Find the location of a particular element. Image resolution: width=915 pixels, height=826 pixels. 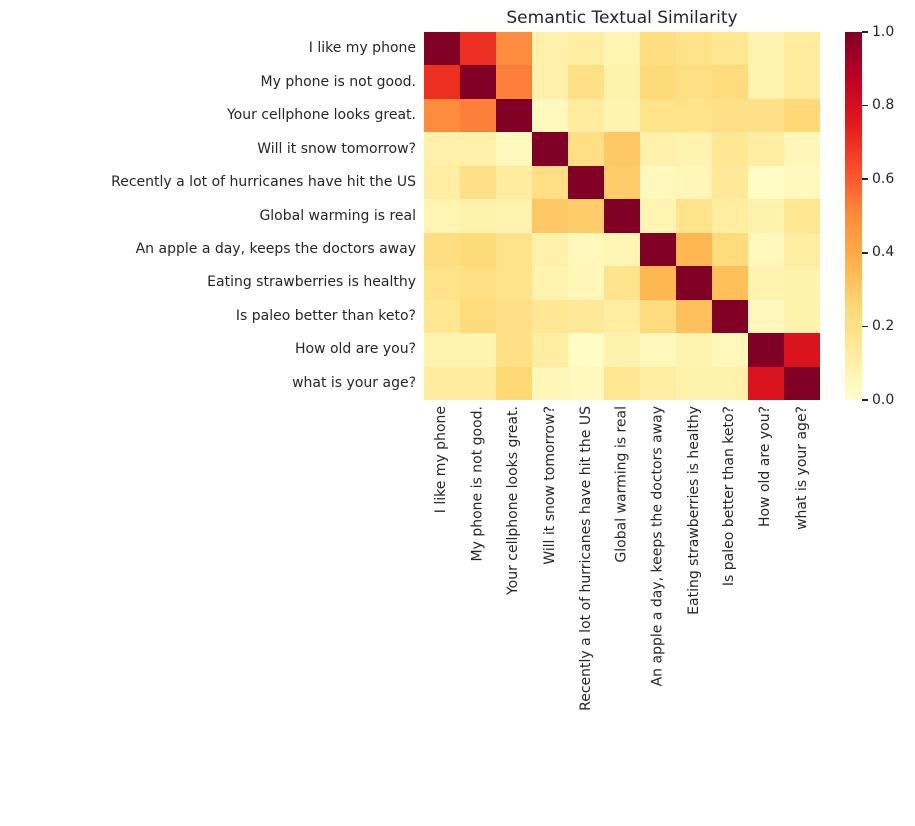

y-tick-label: How old are you? is located at coordinates (355, 349).